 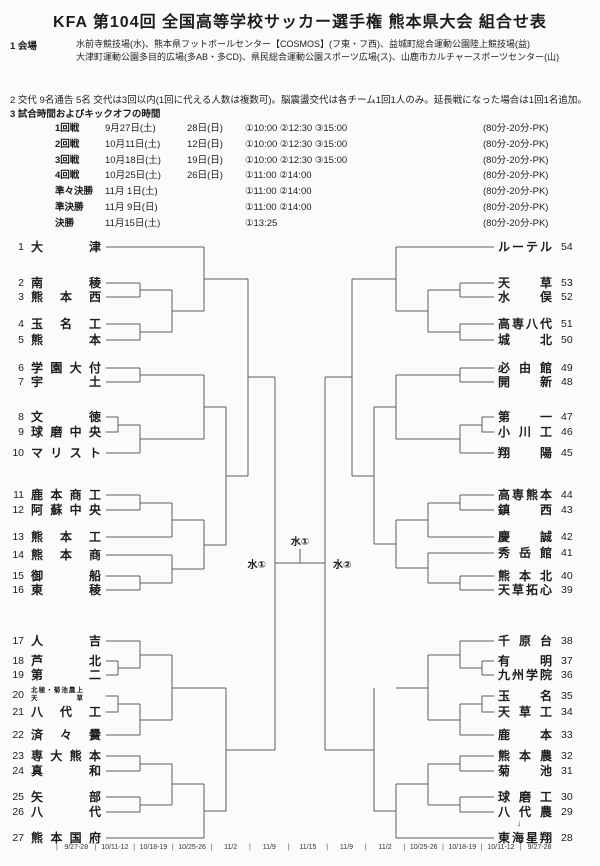 What do you see at coordinates (18, 735) in the screenshot?
I see `team-number: 22` at bounding box center [18, 735].